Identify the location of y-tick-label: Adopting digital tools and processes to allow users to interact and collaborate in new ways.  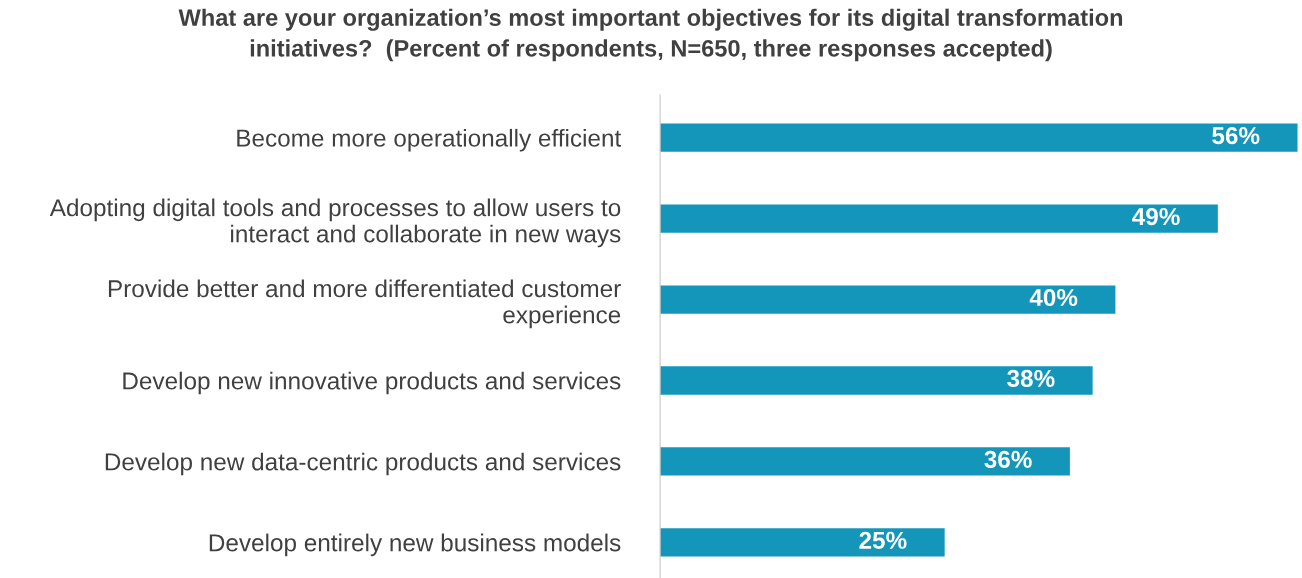
(335, 223).